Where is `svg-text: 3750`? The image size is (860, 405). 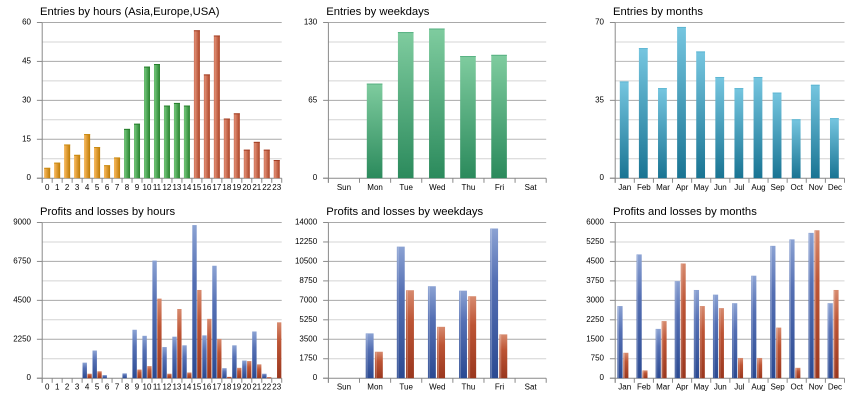 svg-text: 3750 is located at coordinates (595, 280).